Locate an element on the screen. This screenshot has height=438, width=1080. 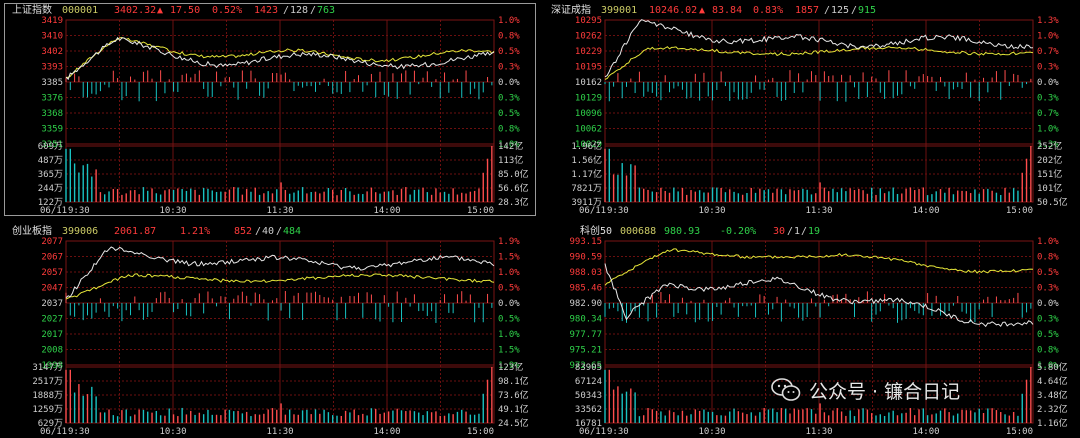
amount-tick-label: 24.5亿 is located at coordinates (513, 423).